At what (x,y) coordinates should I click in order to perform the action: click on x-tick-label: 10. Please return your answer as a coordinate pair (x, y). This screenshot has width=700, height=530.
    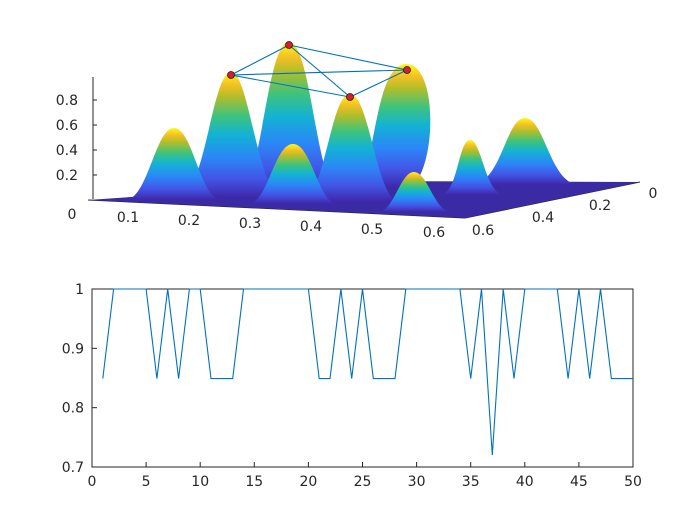
    Looking at the image, I should click on (200, 482).